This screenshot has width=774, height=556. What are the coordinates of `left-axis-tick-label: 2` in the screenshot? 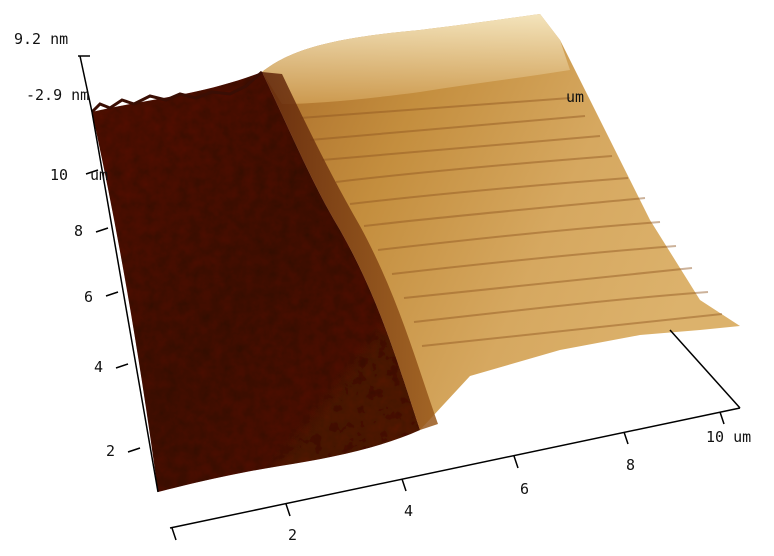 It's located at (110, 451).